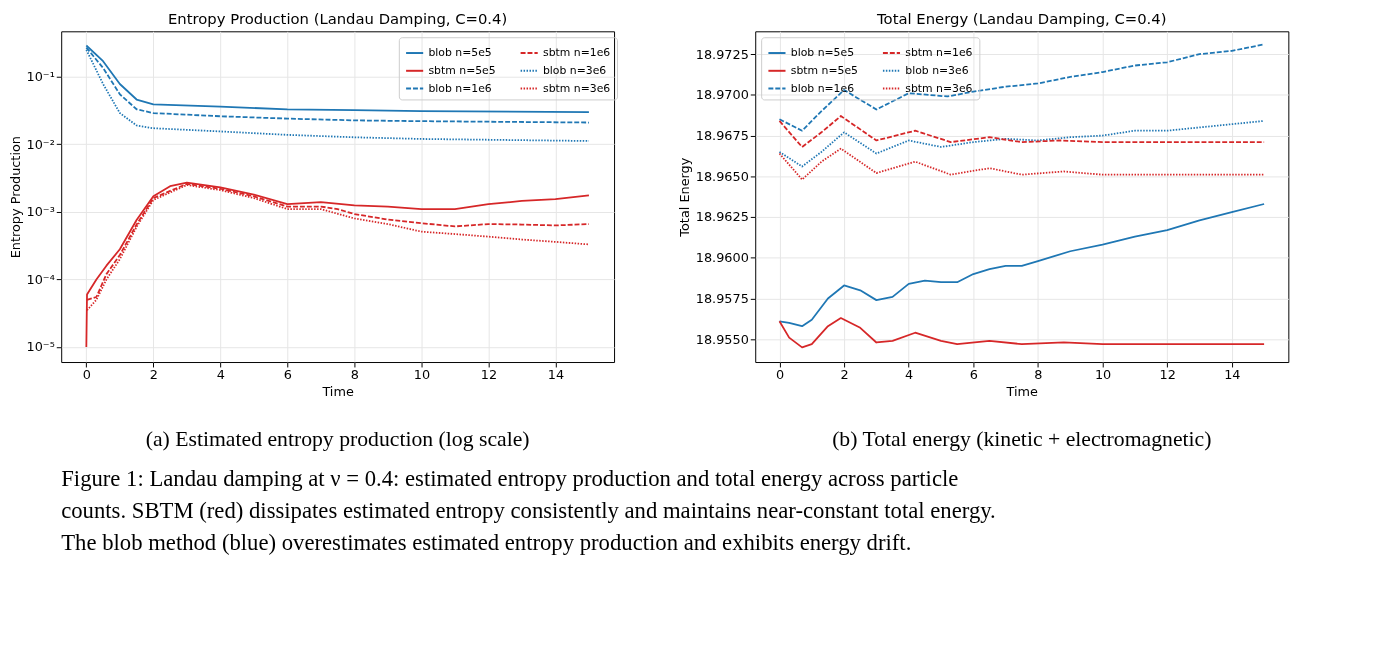  Describe the element at coordinates (722, 339) in the screenshot. I see `y-tick-label: 18.9550` at that location.